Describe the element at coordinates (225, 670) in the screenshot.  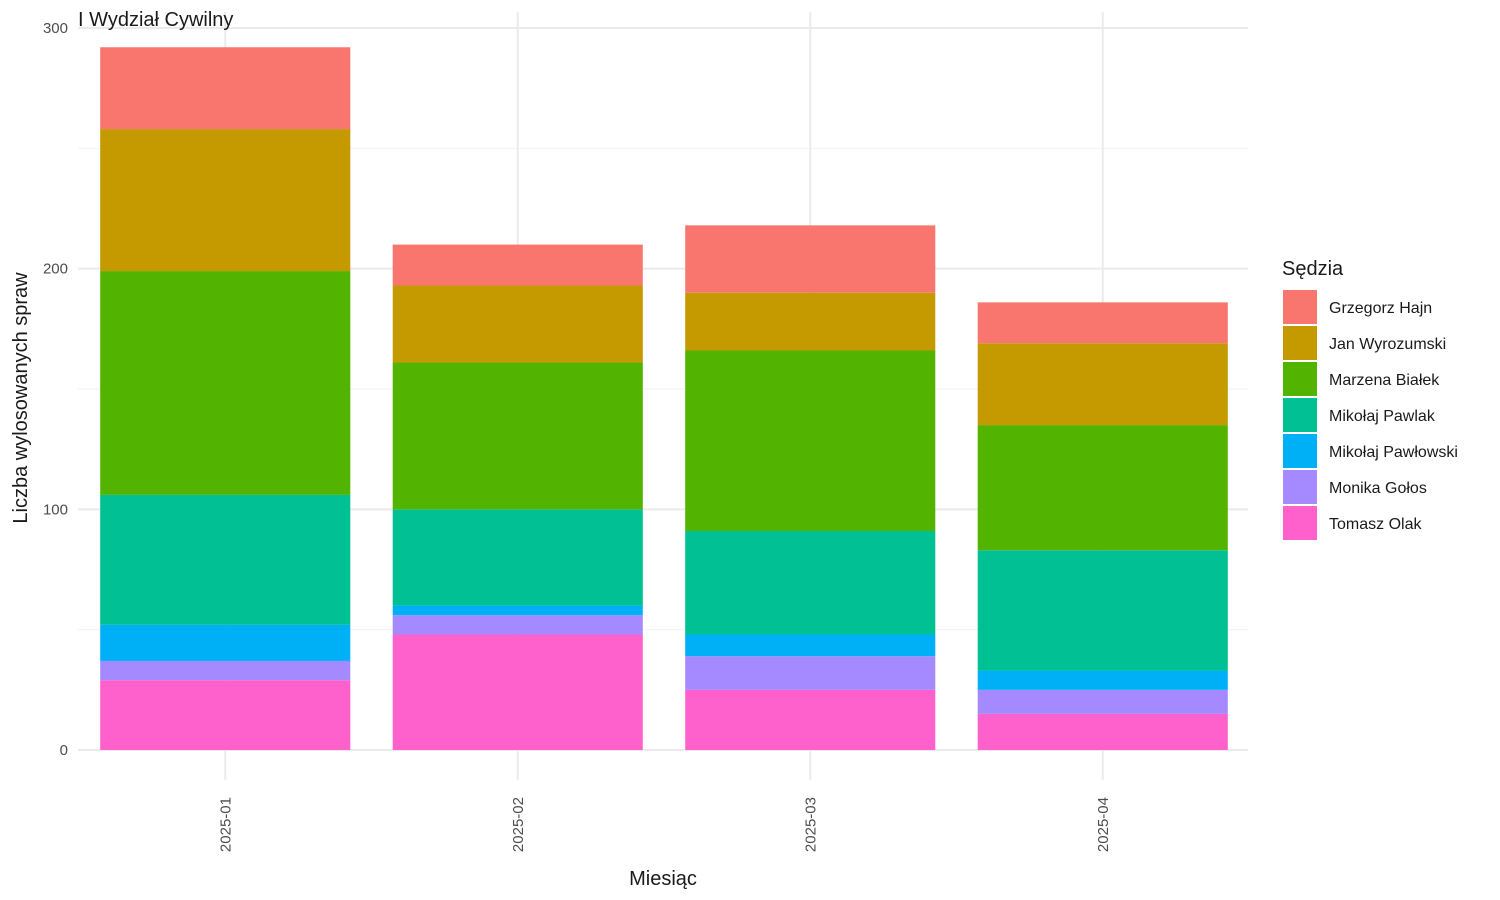
I see `bar-segment-2025-01-monika-golos` at that location.